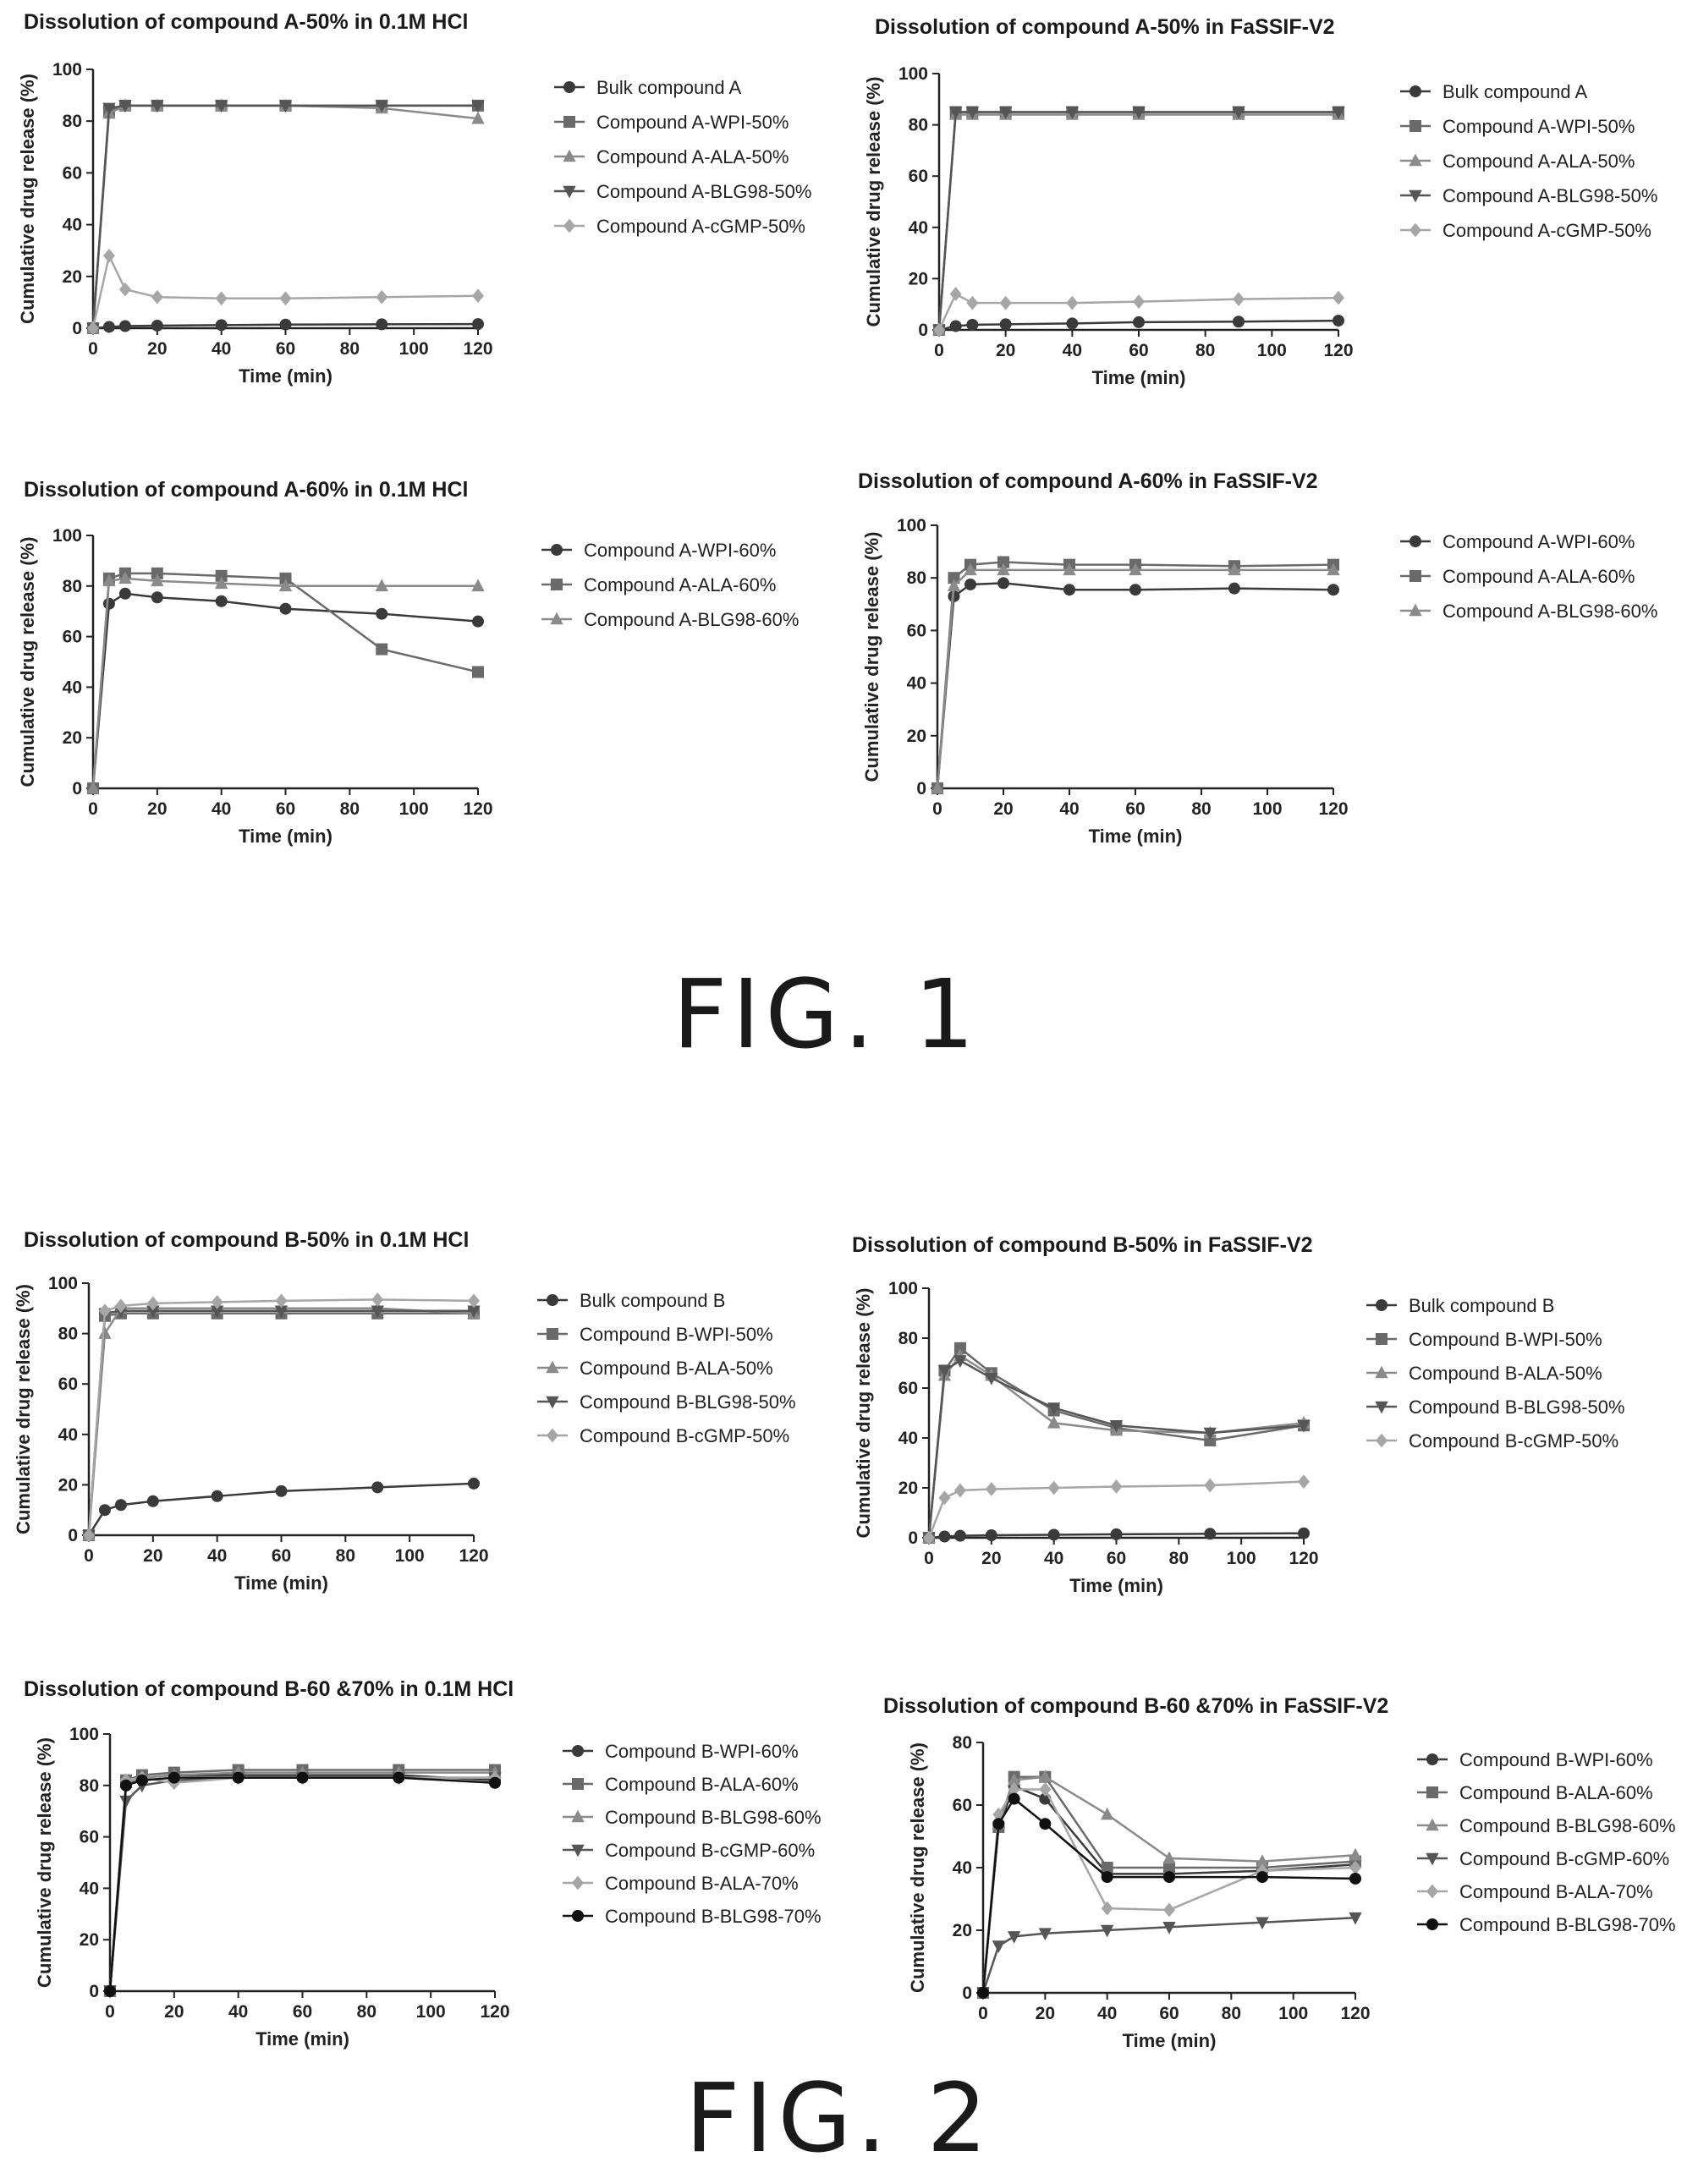 This screenshot has height=2184, width=1698. What do you see at coordinates (713, 1916) in the screenshot?
I see `legend-entry: Compound B-BLG98-70%` at bounding box center [713, 1916].